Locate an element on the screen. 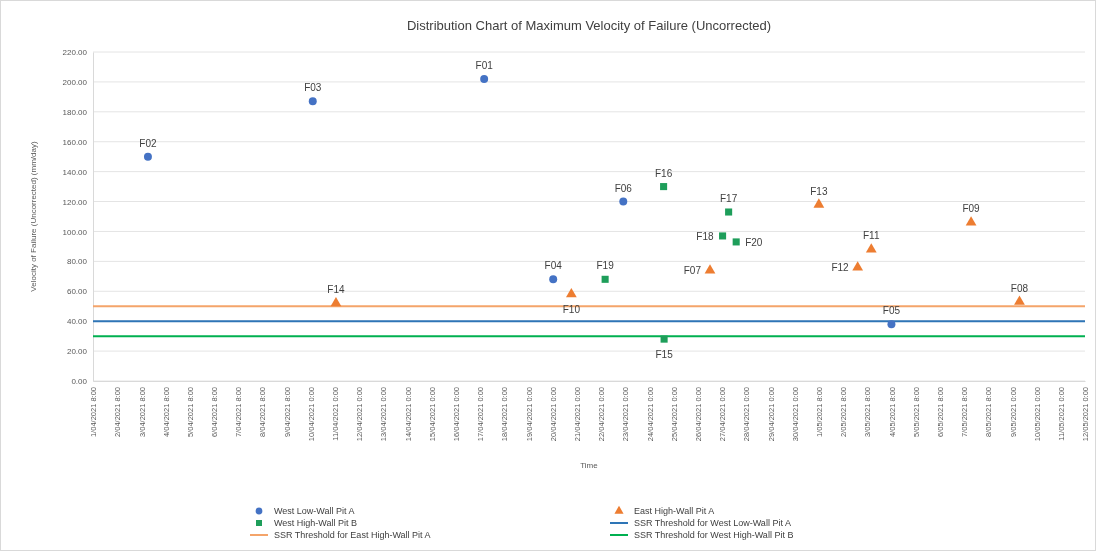 This screenshot has width=1096, height=551. y-tick-label: 200.00 is located at coordinates (75, 82).